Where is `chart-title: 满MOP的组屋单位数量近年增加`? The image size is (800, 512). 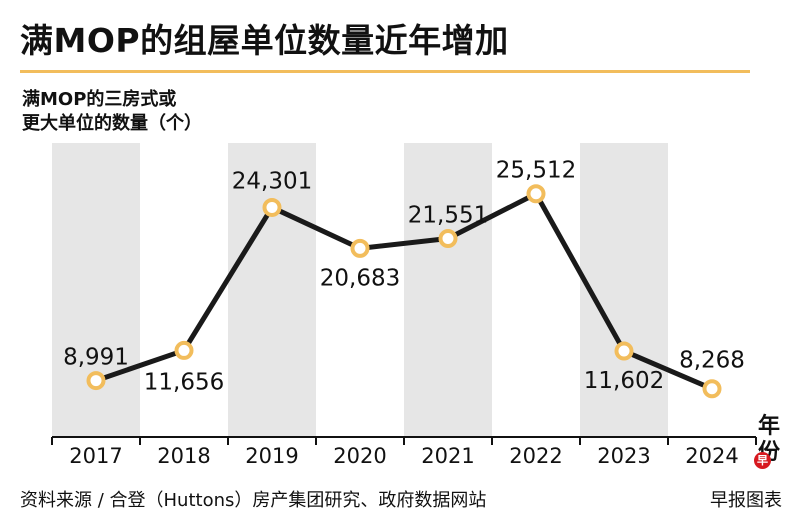
chart-title: 满MOP的组屋单位数量近年增加 is located at coordinates (264, 40).